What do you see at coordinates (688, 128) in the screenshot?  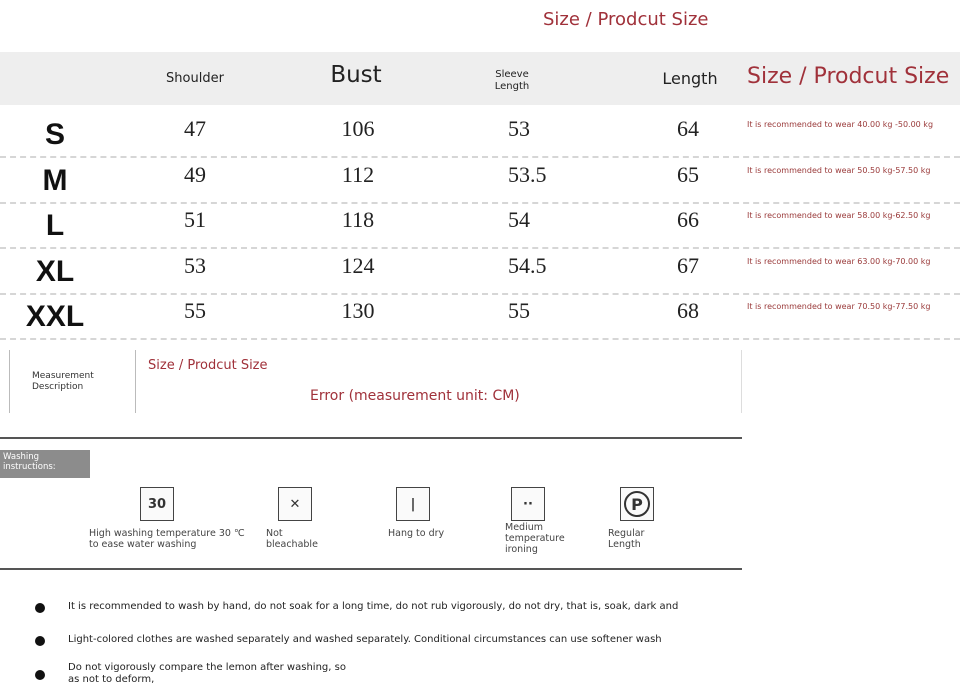 I see `cell-length: 64` at bounding box center [688, 128].